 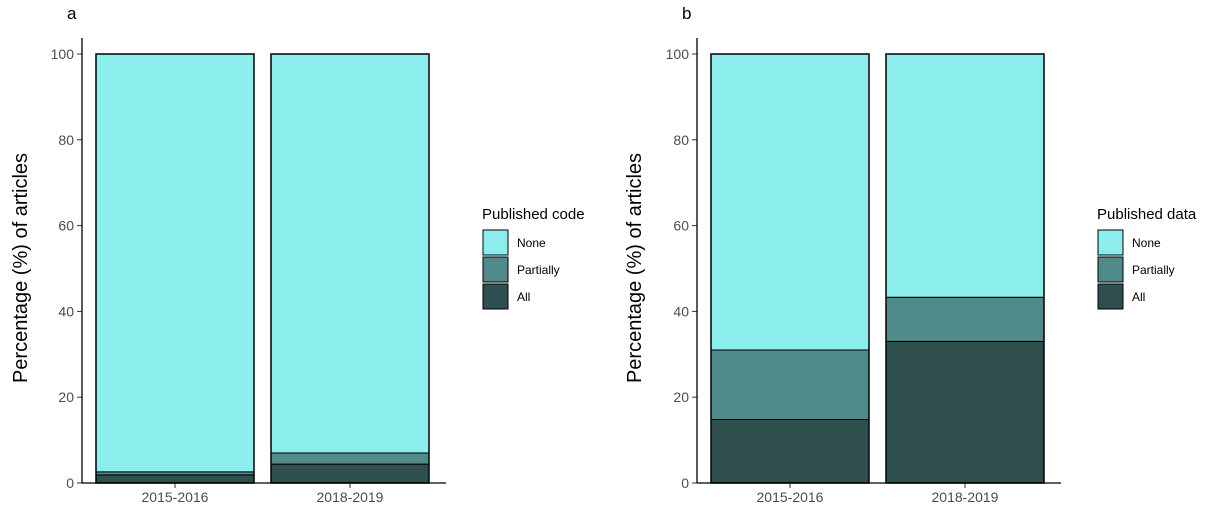 I want to click on panel-b-legend-title: Published data, so click(x=1147, y=214).